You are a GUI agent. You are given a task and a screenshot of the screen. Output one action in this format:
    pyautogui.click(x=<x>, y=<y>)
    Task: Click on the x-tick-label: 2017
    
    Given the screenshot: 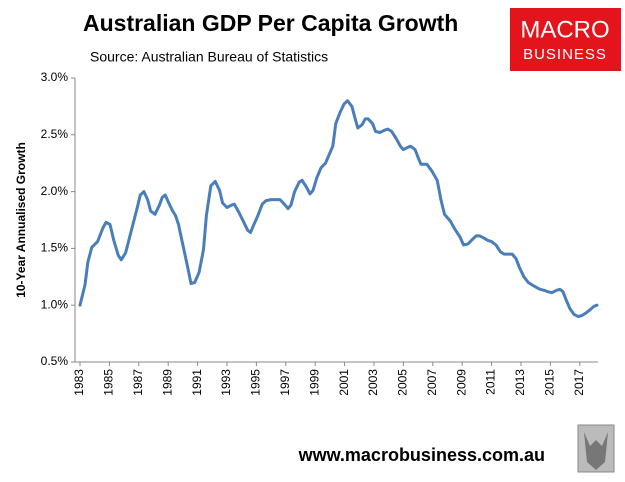 What is the action you would take?
    pyautogui.click(x=579, y=382)
    